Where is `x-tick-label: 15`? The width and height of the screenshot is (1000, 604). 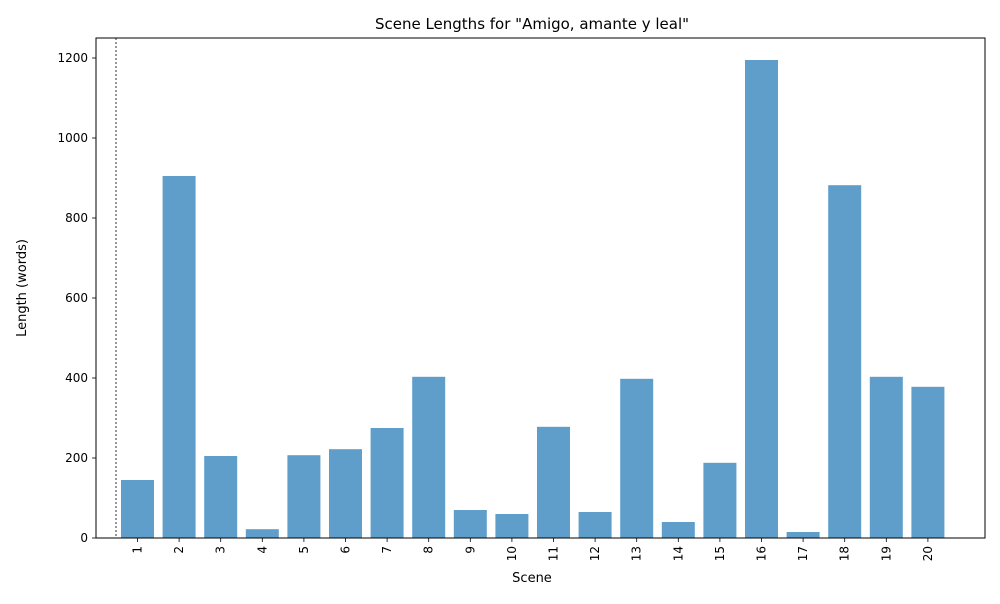 x-tick-label: 15 is located at coordinates (720, 553).